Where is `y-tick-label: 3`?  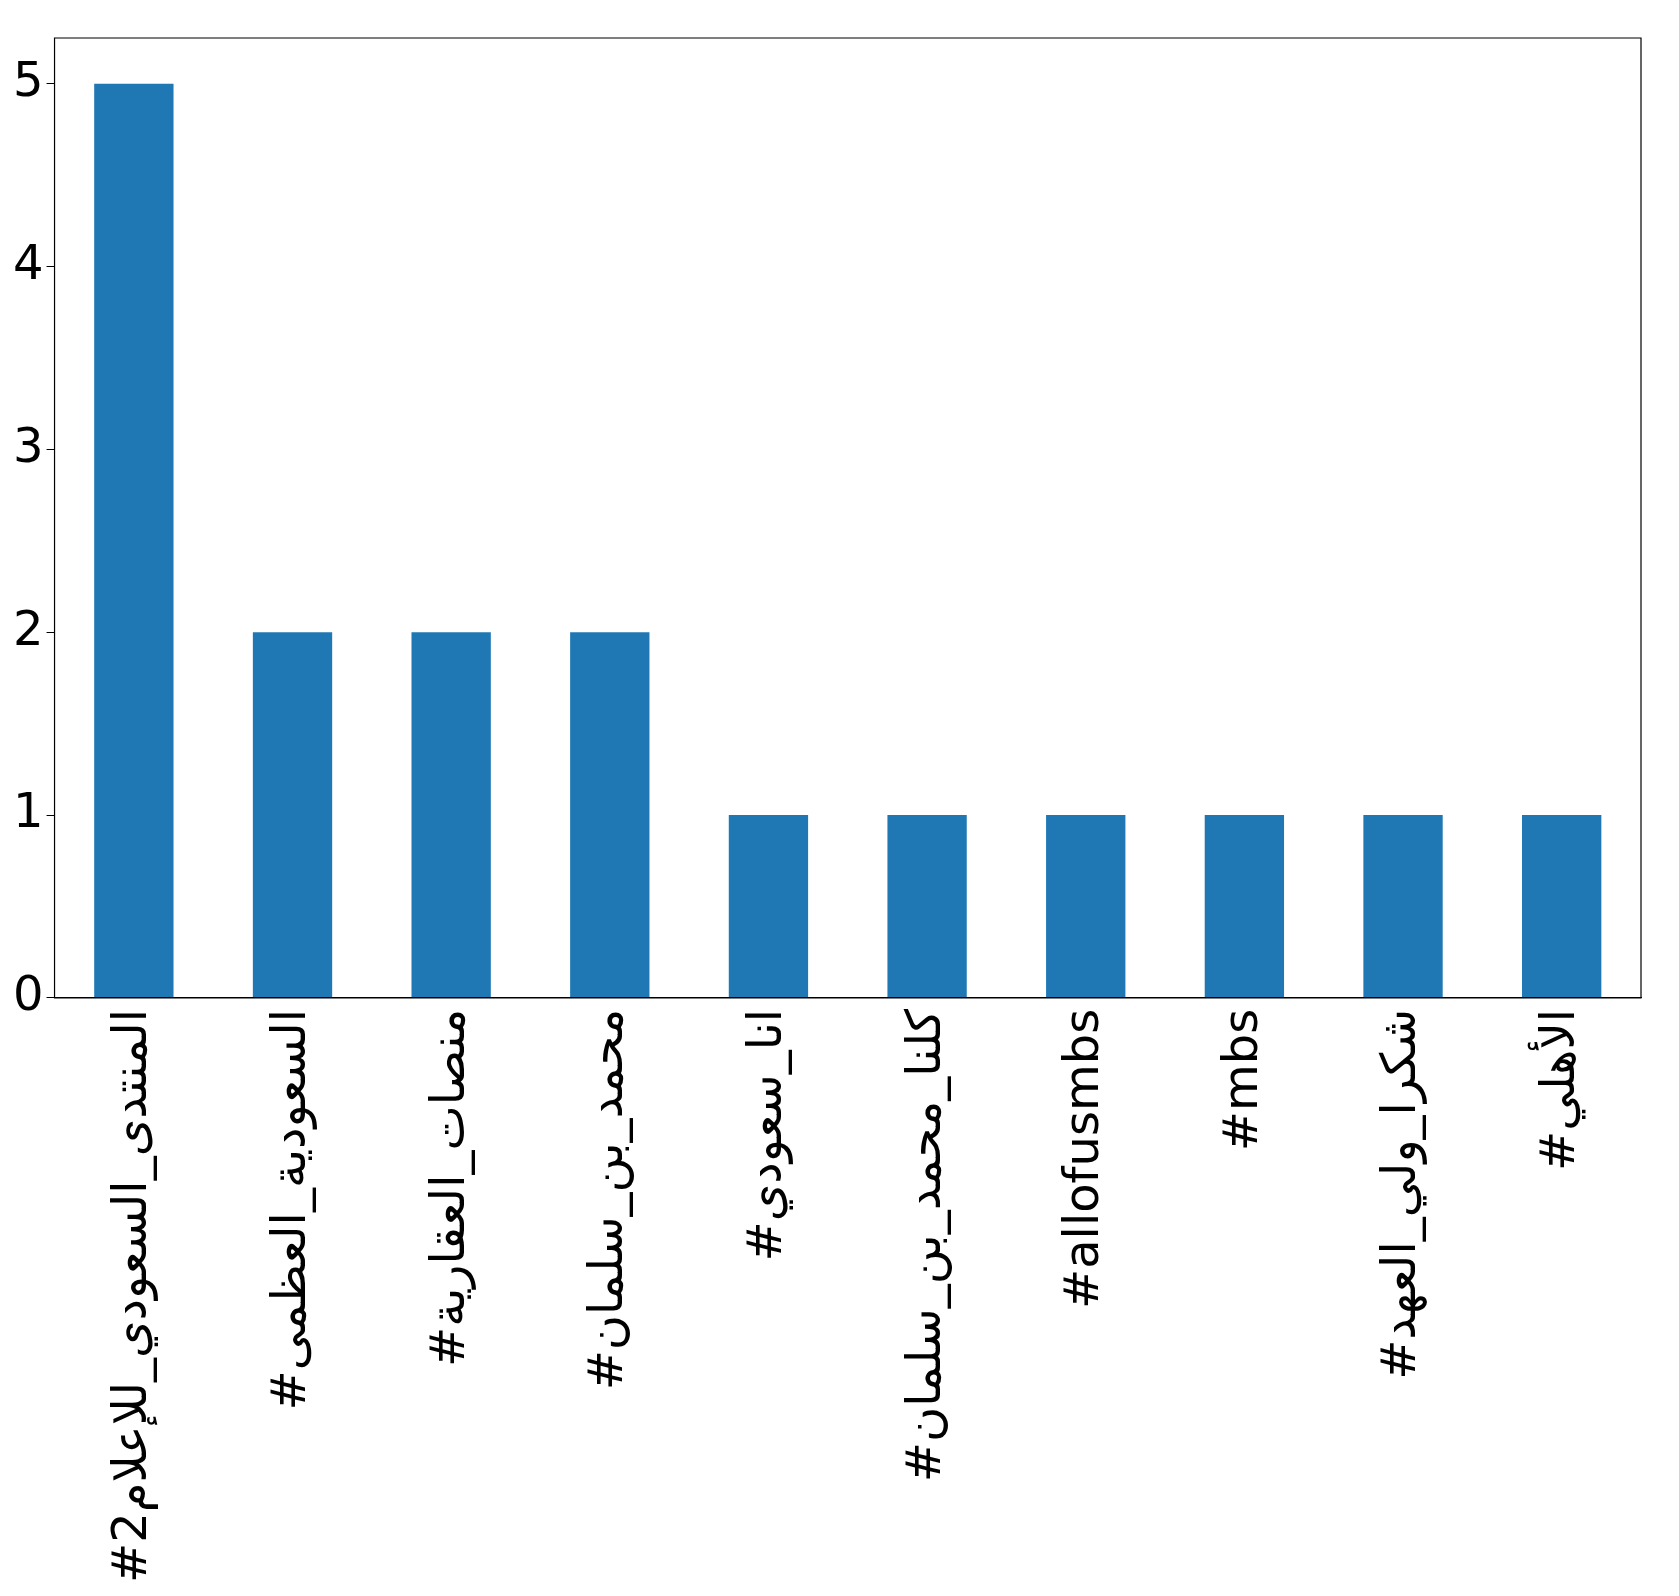
y-tick-label: 3 is located at coordinates (28, 444).